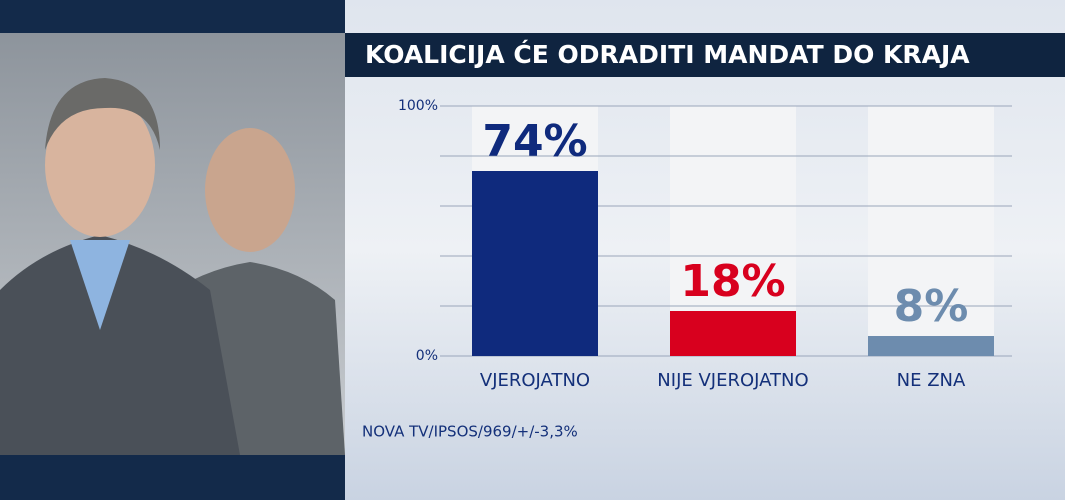  What do you see at coordinates (732, 281) in the screenshot?
I see `value-label: 18%` at bounding box center [732, 281].